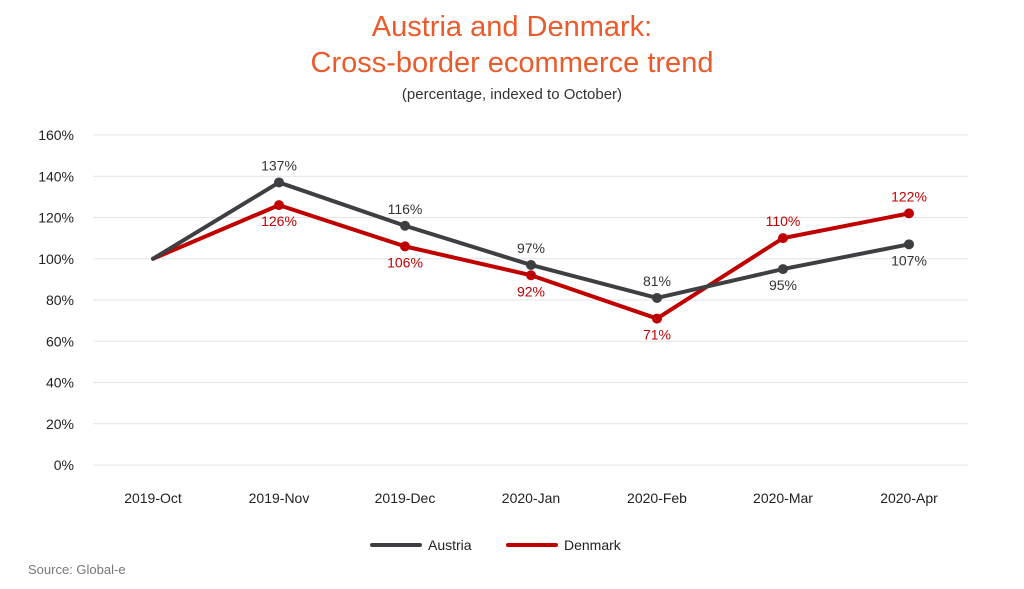 This screenshot has height=589, width=1024. Describe the element at coordinates (279, 498) in the screenshot. I see `x-tick-label: 2019-Nov` at that location.